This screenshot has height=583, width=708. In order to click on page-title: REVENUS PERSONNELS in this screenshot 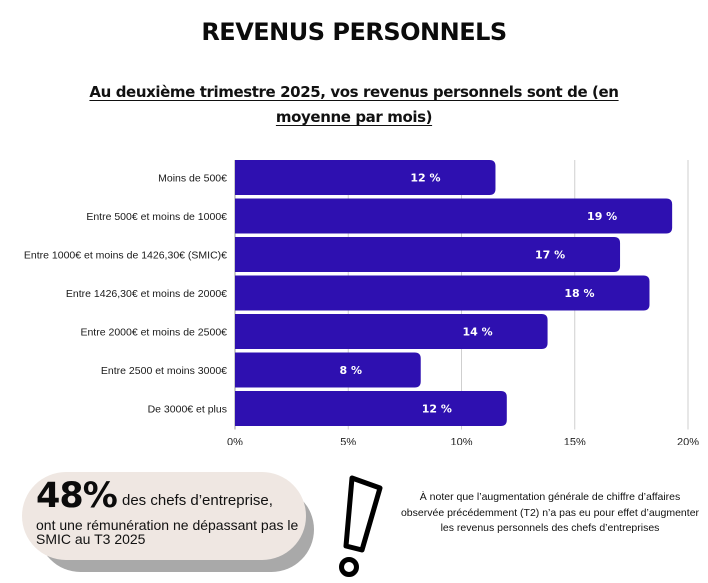, I will do `click(354, 32)`.